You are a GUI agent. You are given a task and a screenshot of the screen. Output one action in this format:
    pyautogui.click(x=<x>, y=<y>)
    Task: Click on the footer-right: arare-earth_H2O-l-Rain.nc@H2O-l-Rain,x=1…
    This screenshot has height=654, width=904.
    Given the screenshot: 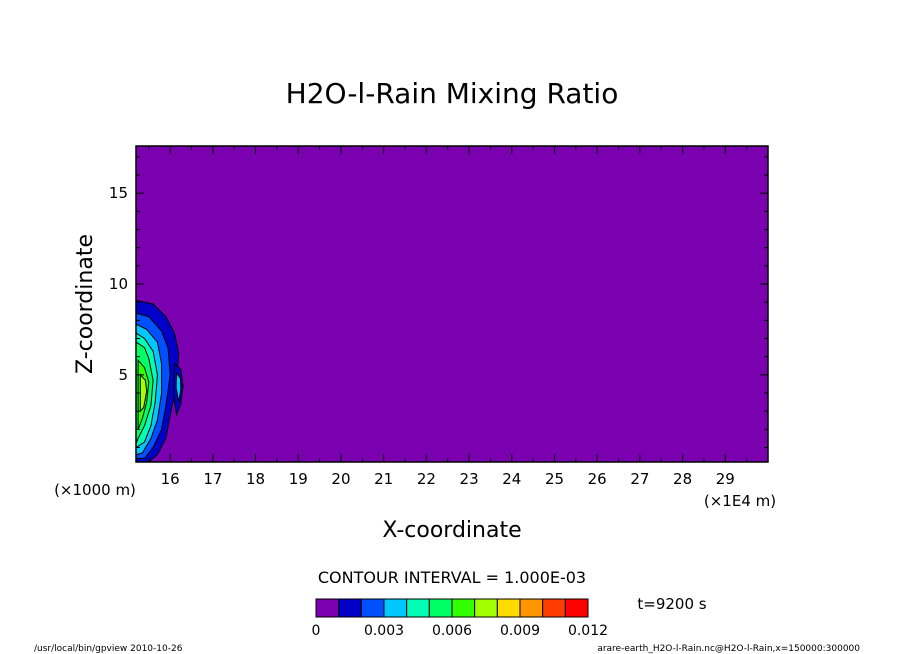 What is the action you would take?
    pyautogui.click(x=728, y=649)
    